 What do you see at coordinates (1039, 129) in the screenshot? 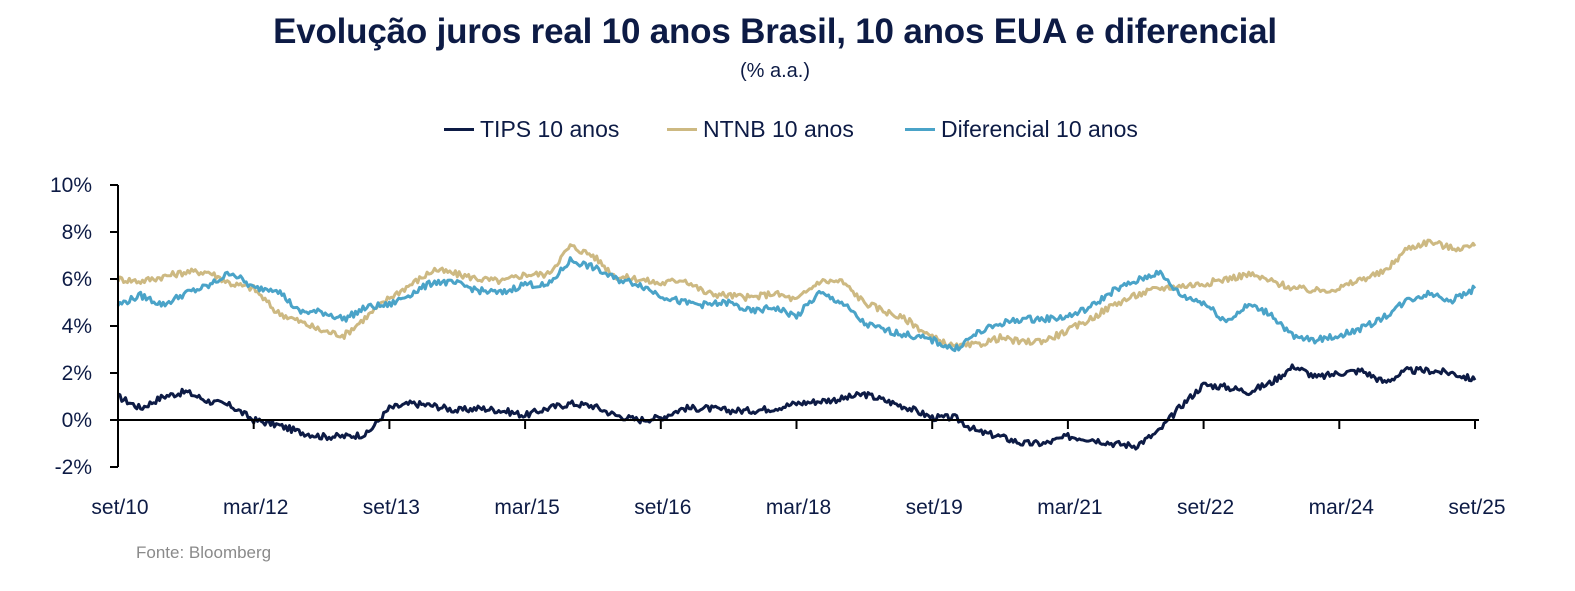
I see `legend-label-diferencial: Diferencial 10 anos` at bounding box center [1039, 129].